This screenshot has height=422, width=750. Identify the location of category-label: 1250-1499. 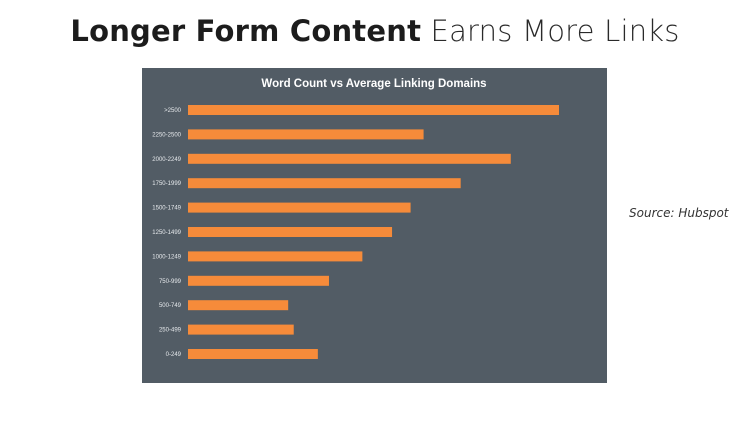
(166, 233).